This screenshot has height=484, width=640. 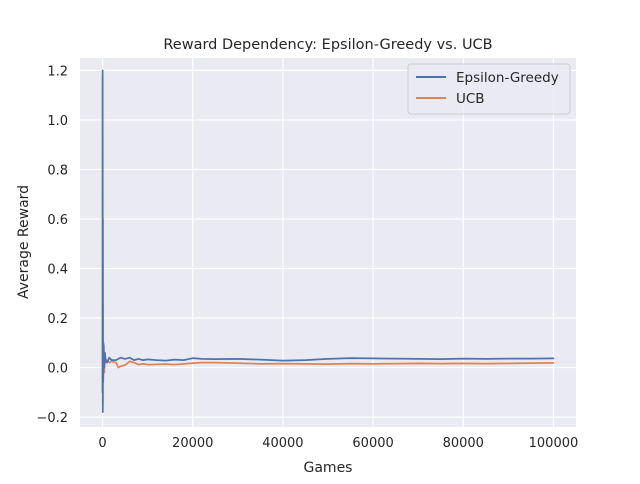 What do you see at coordinates (57, 170) in the screenshot?
I see `y-tick-label: 0.8` at bounding box center [57, 170].